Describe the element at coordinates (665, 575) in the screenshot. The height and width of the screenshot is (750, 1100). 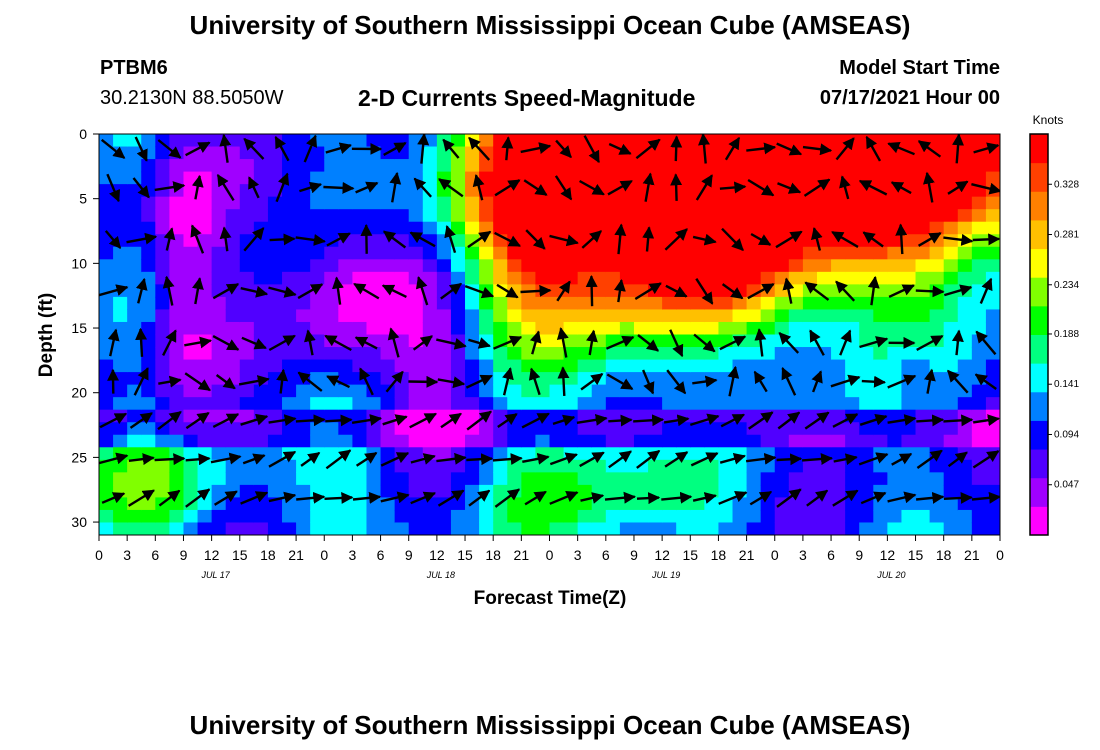
I see `date-label: JUL 19` at that location.